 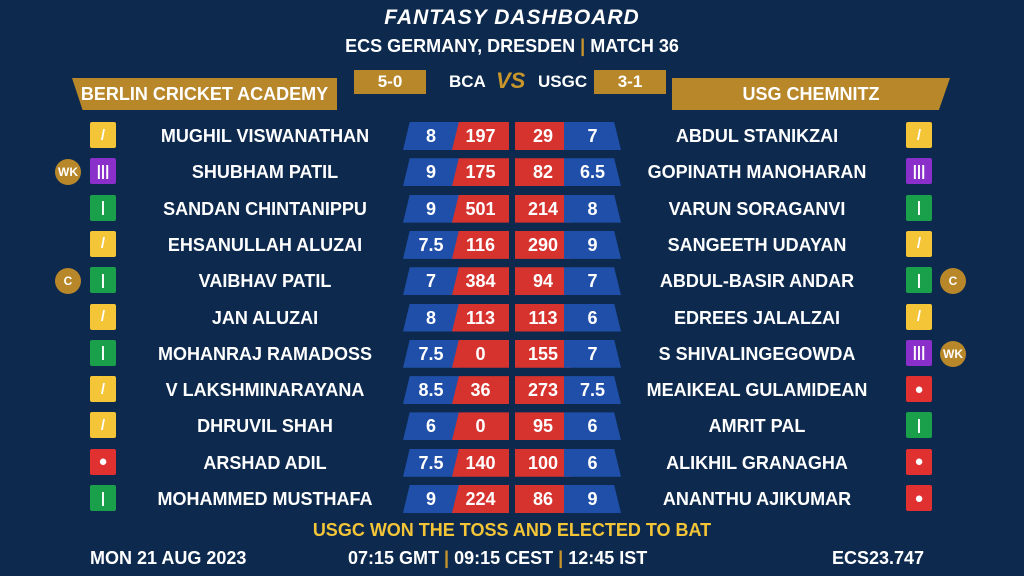 I want to click on right-player-credit: 6.5, so click(x=592, y=172).